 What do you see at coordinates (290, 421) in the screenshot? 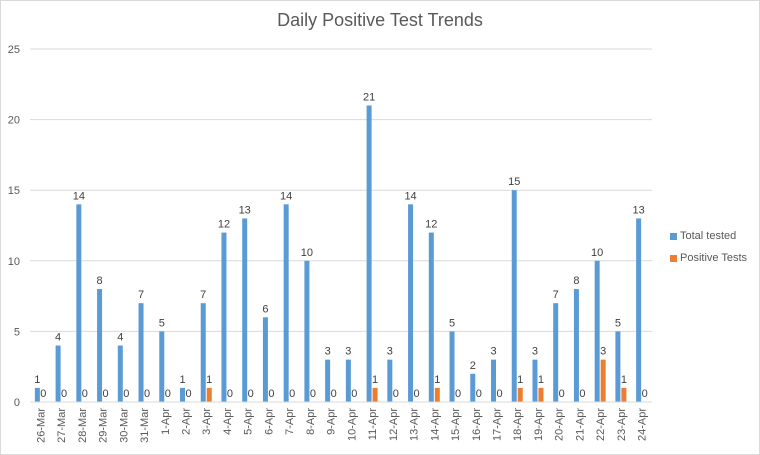
I see `x-tick-label: 7-Apr` at bounding box center [290, 421].